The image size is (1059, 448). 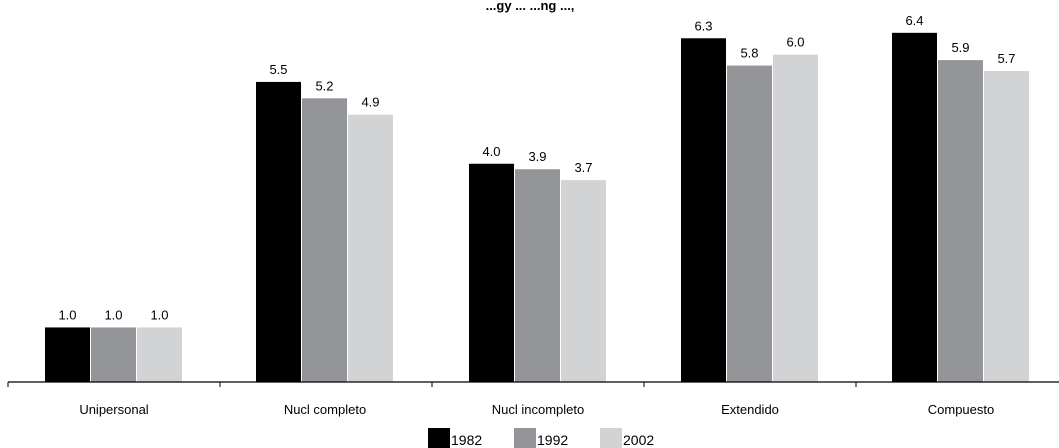 What do you see at coordinates (159, 314) in the screenshot?
I see `value-label-unipersonal-2002: 1.0` at bounding box center [159, 314].